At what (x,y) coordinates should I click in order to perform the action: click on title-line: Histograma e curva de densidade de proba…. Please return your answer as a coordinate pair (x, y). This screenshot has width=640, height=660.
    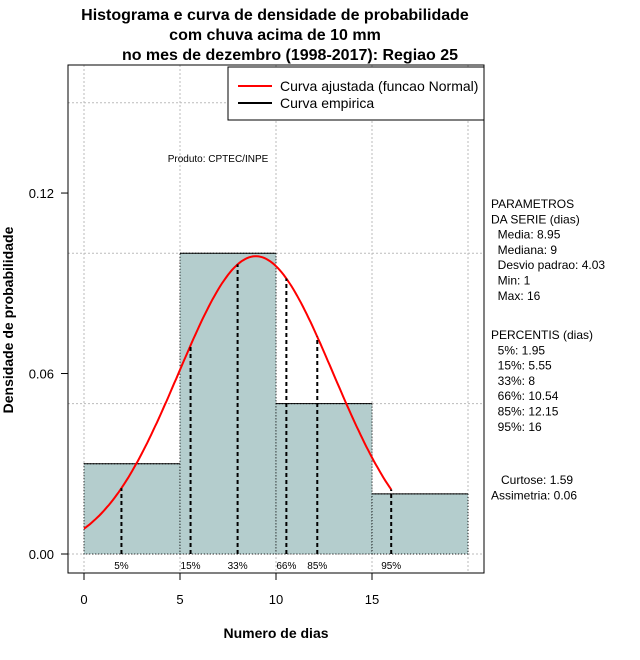
    Looking at the image, I should click on (275, 15).